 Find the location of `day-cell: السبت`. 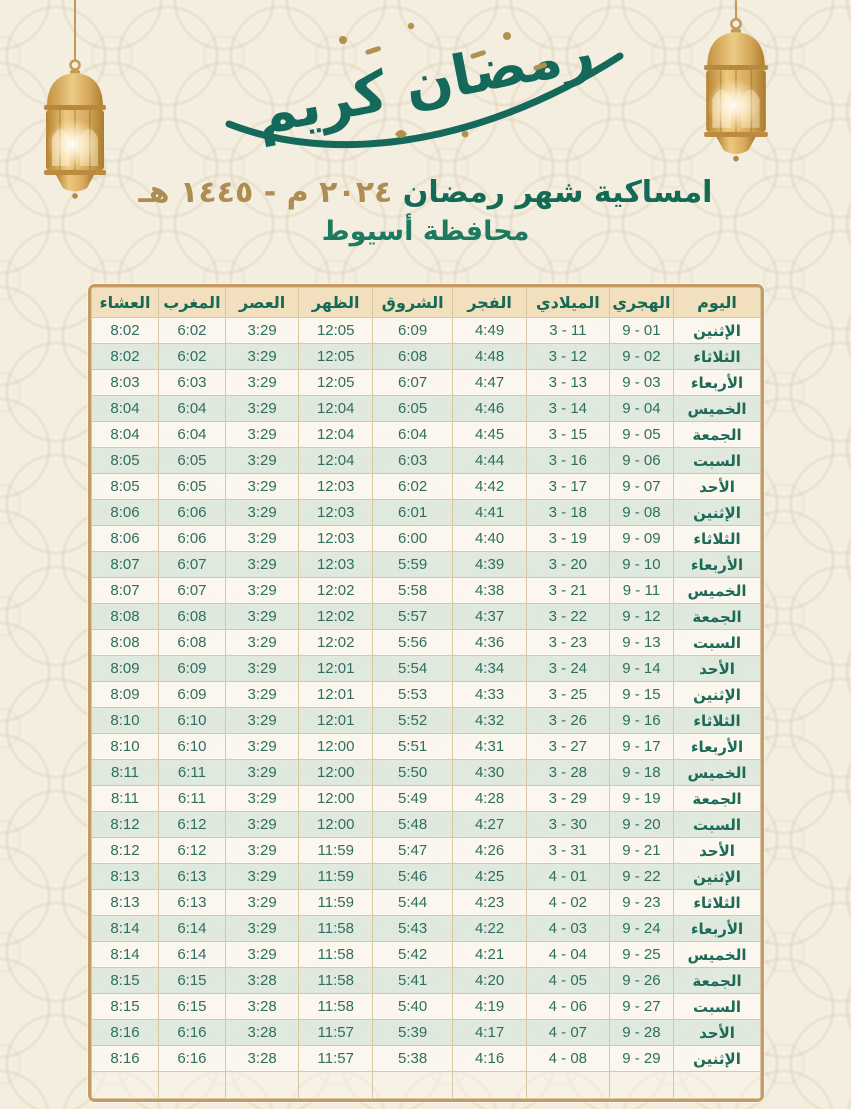

day-cell: السبت is located at coordinates (717, 642).